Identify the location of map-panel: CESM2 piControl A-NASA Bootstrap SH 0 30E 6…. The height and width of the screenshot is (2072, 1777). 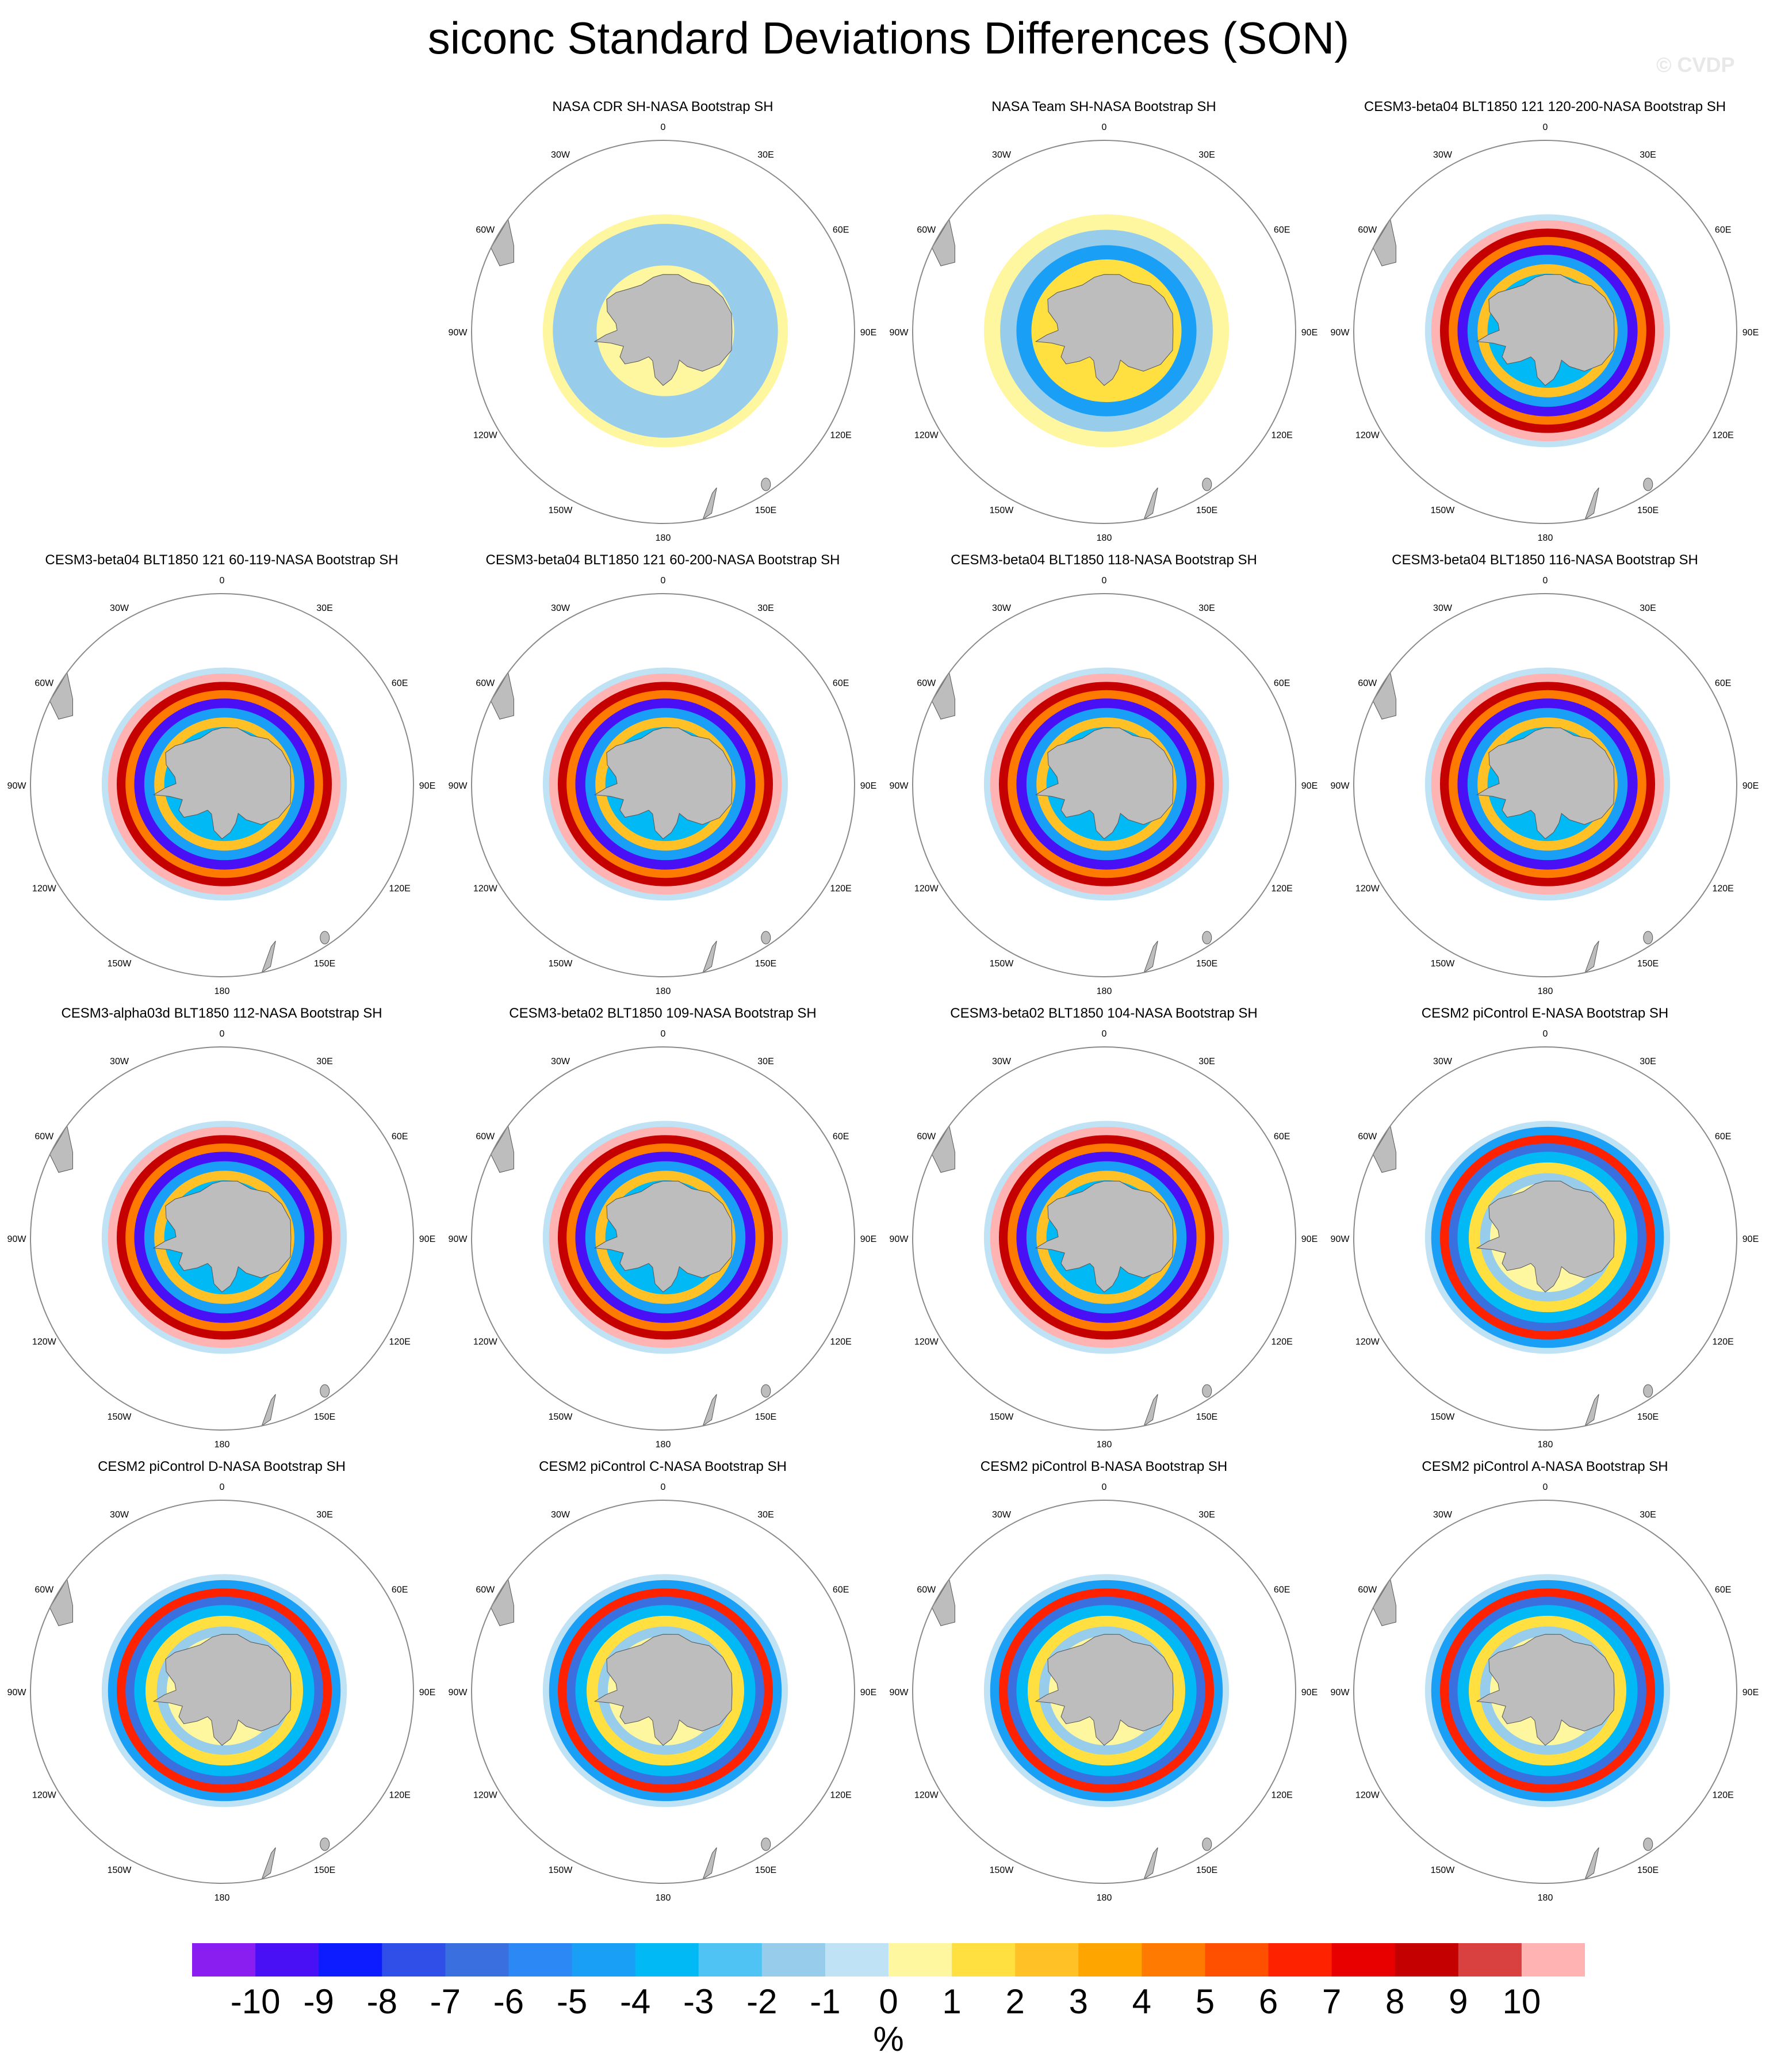
(1545, 1685).